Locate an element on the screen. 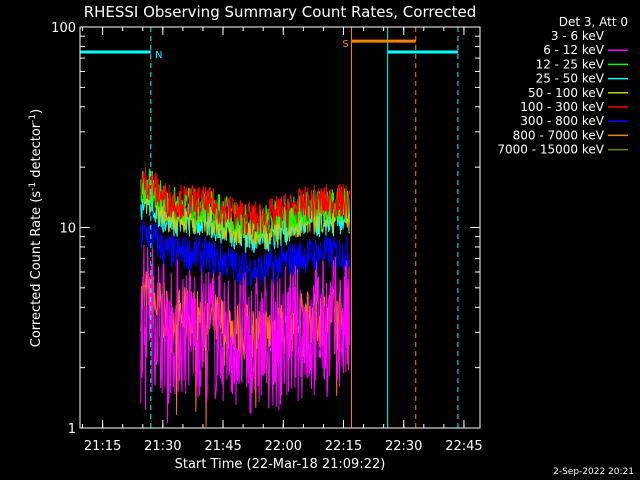 The image size is (640, 480). legend-entry-label: 50 - 100 keV is located at coordinates (566, 93).